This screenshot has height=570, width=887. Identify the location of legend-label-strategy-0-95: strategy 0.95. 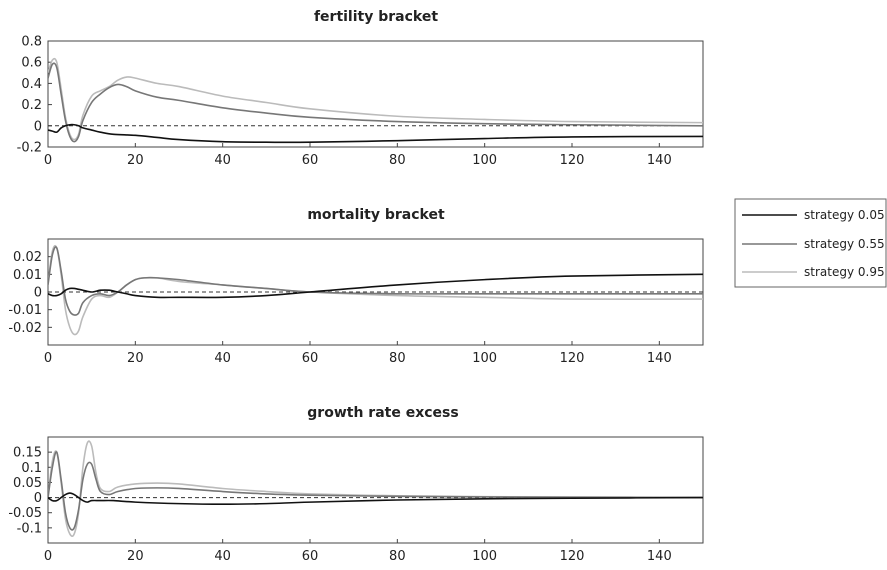
(844, 272).